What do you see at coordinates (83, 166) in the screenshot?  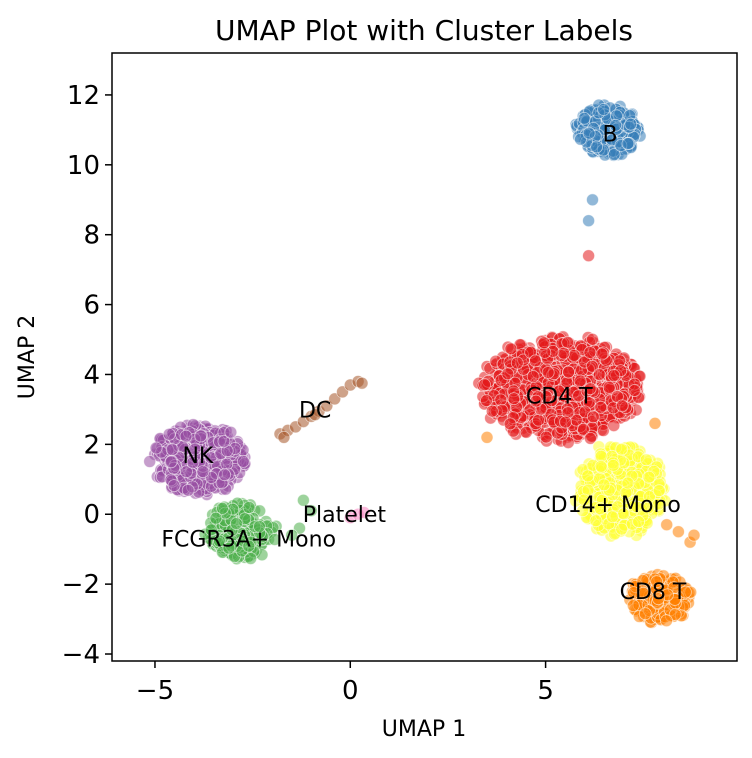 I see `y-tick-label: 10` at bounding box center [83, 166].